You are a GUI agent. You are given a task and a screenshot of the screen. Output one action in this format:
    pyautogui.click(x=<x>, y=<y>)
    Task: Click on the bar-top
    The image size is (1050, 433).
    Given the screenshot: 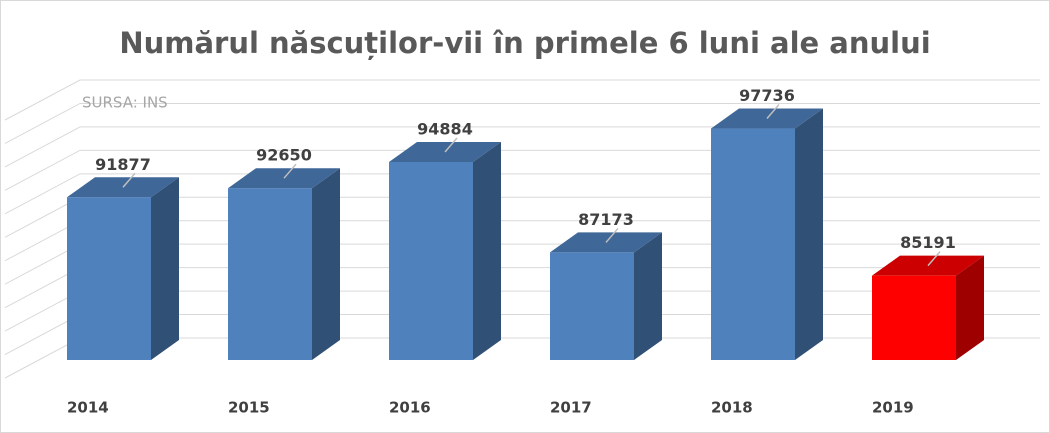 What is the action you would take?
    pyautogui.click(x=767, y=118)
    